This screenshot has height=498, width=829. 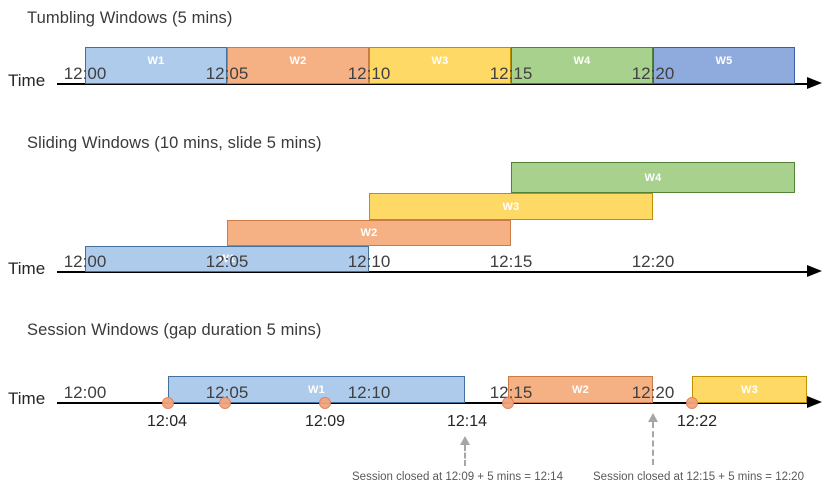 I want to click on window-box-session-w2: W2, so click(x=580, y=389).